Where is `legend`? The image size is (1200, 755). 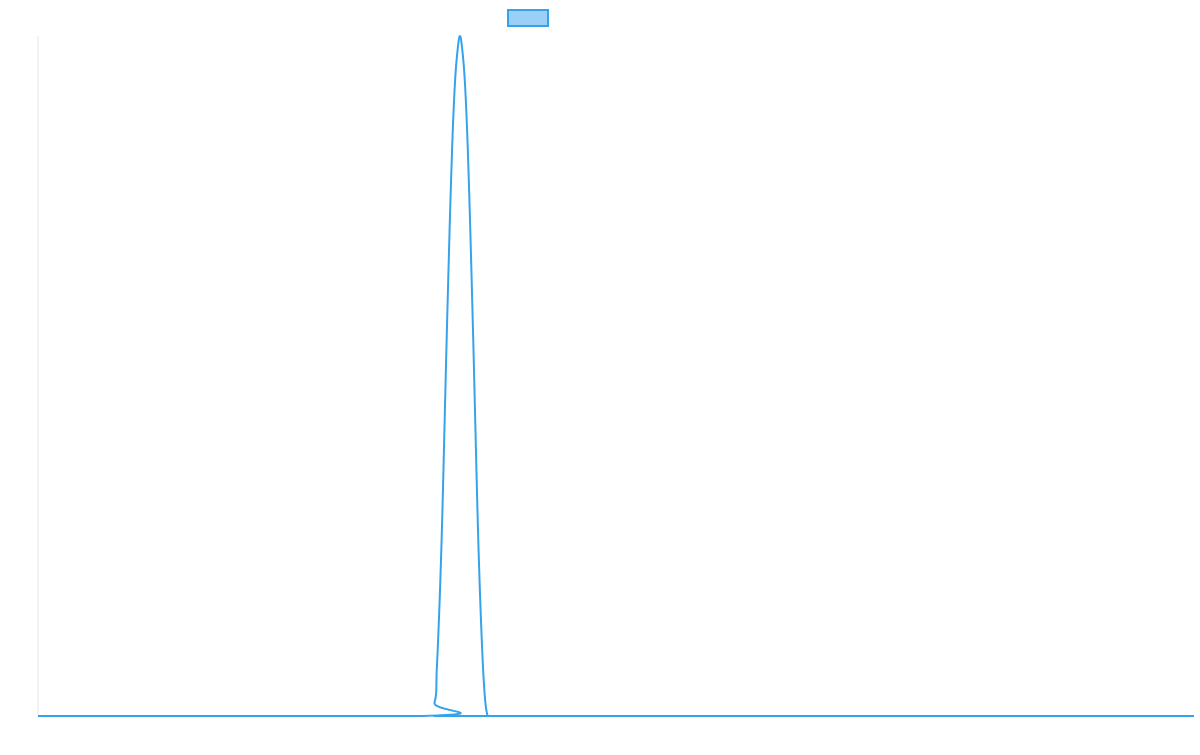
legend is located at coordinates (528, 18).